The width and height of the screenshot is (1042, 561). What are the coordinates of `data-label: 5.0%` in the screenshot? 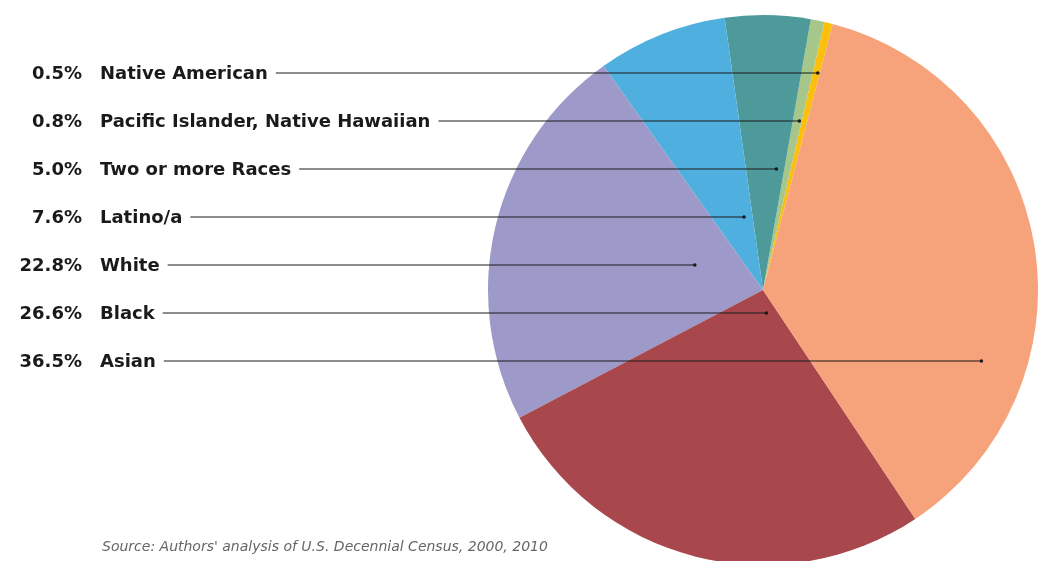 It's located at (57, 169).